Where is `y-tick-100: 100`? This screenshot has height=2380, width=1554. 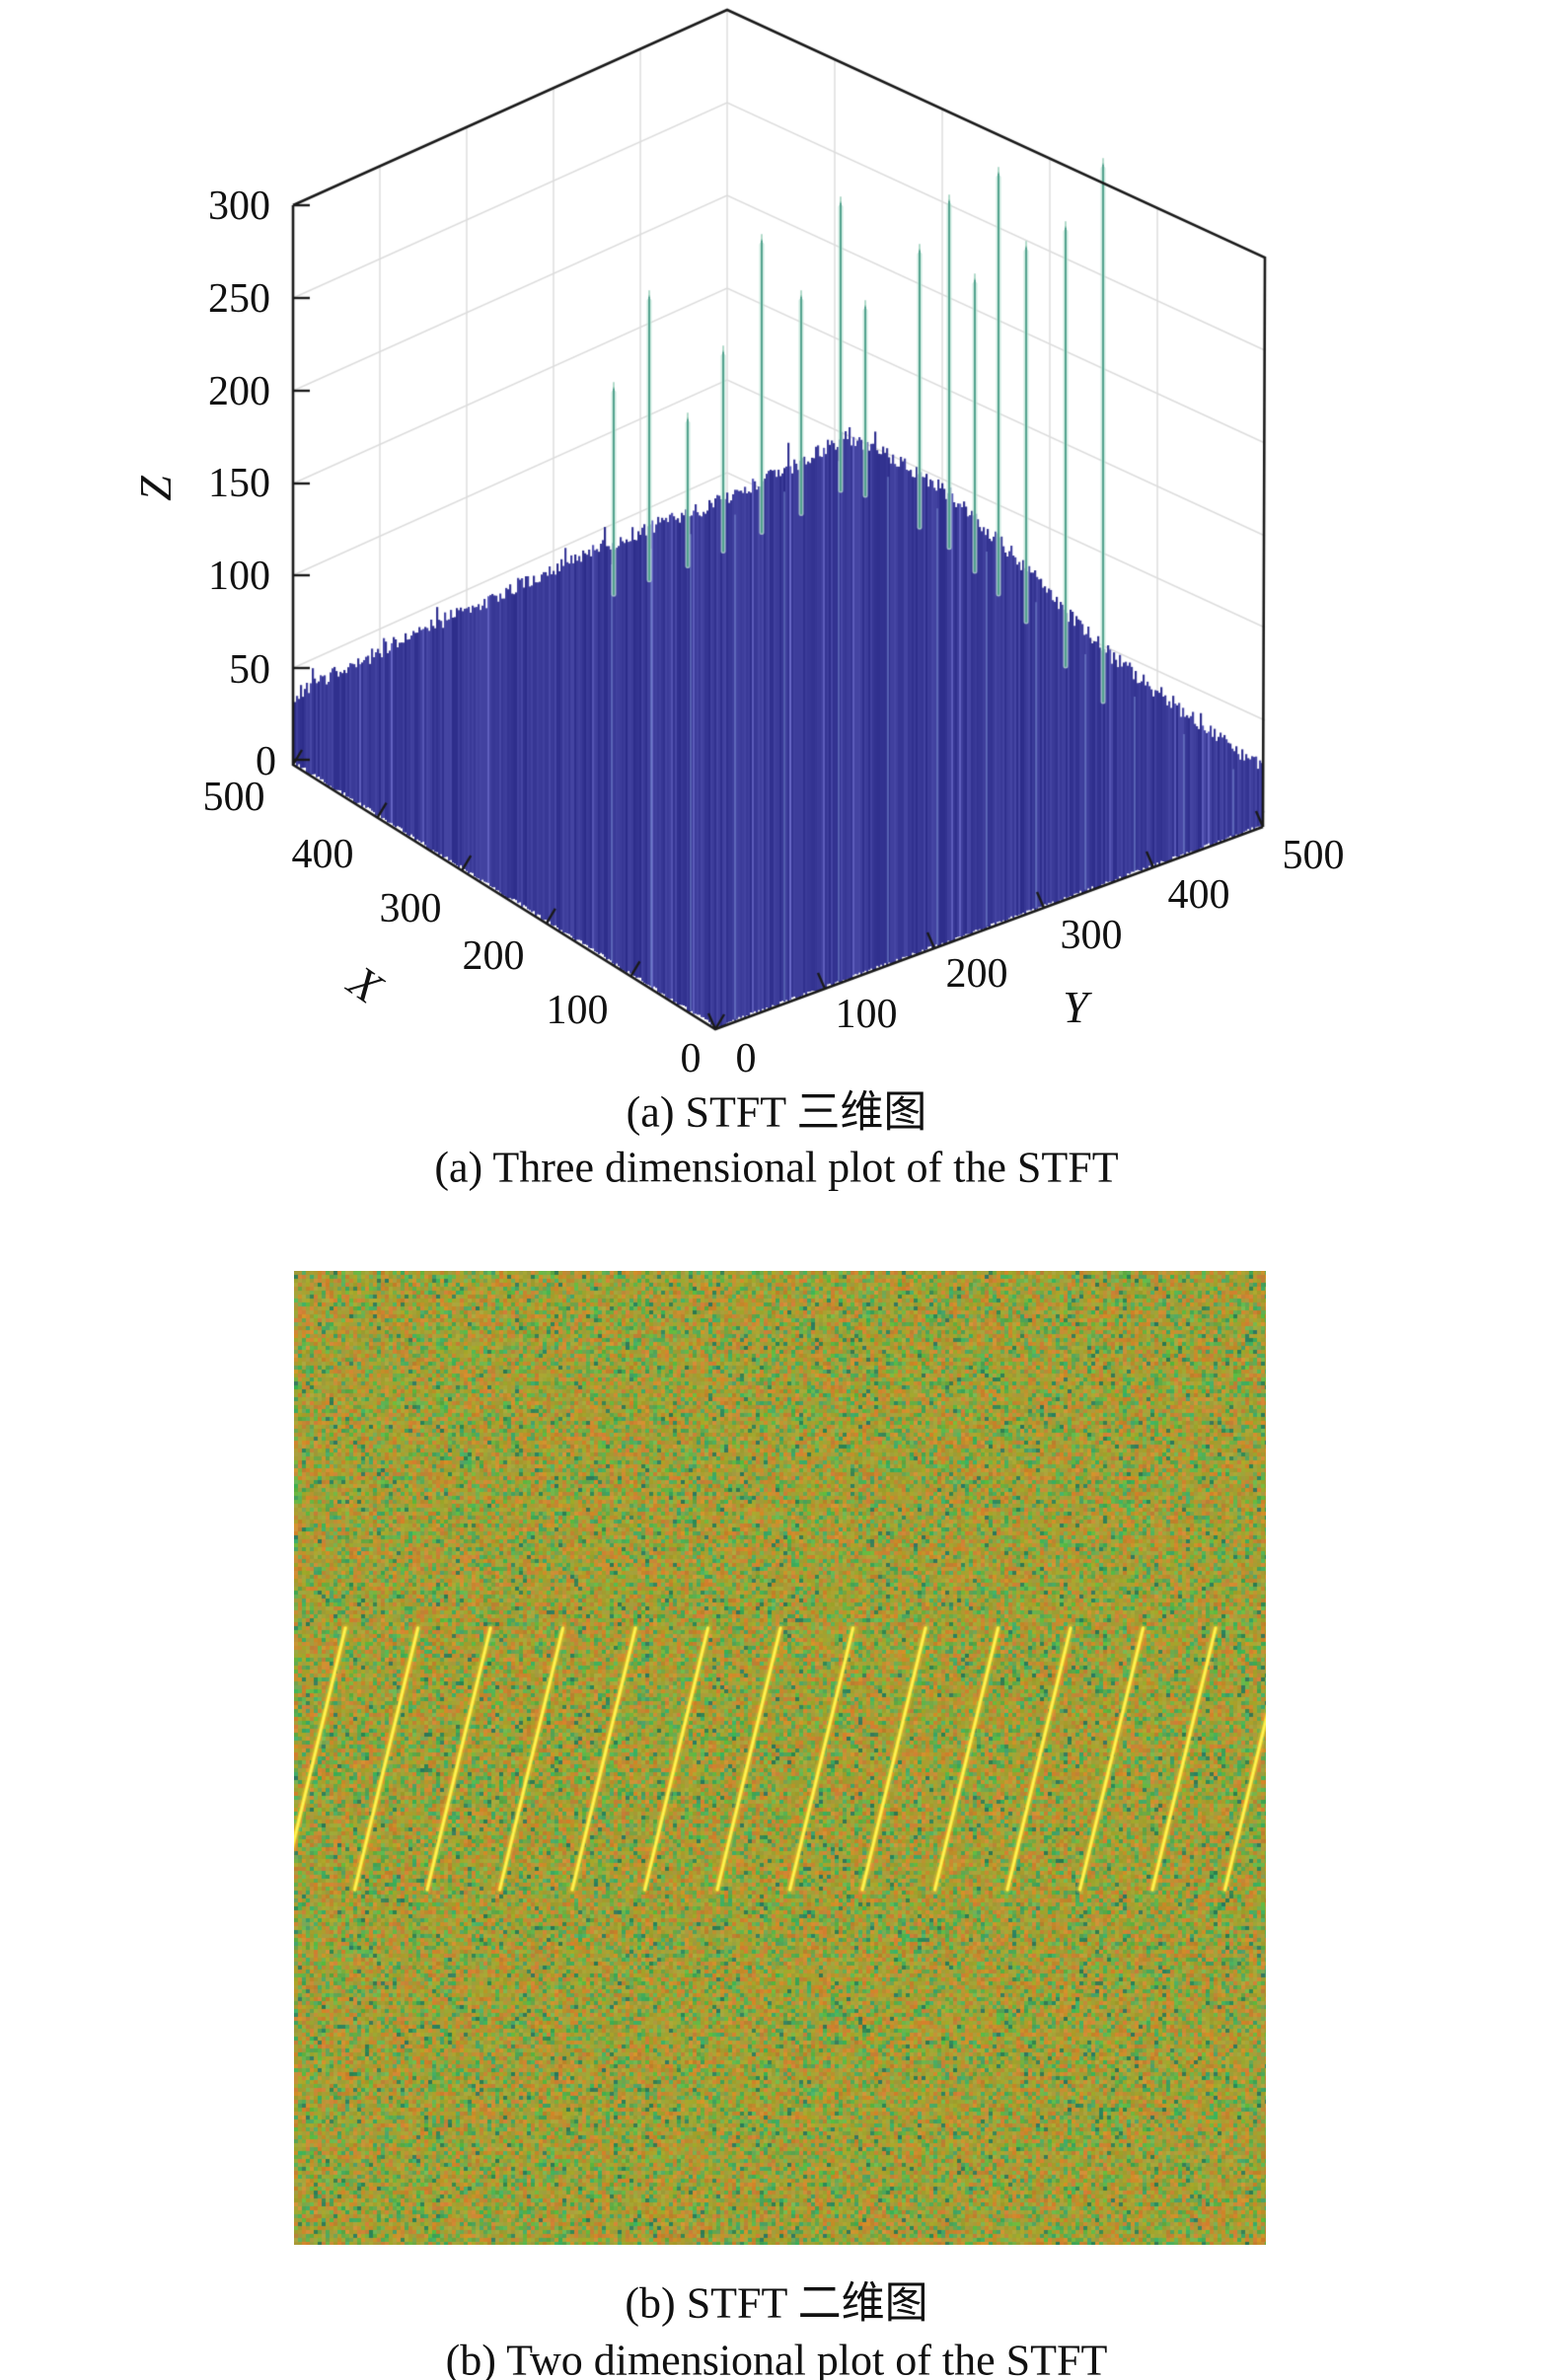
y-tick-100: 100 is located at coordinates (866, 1014).